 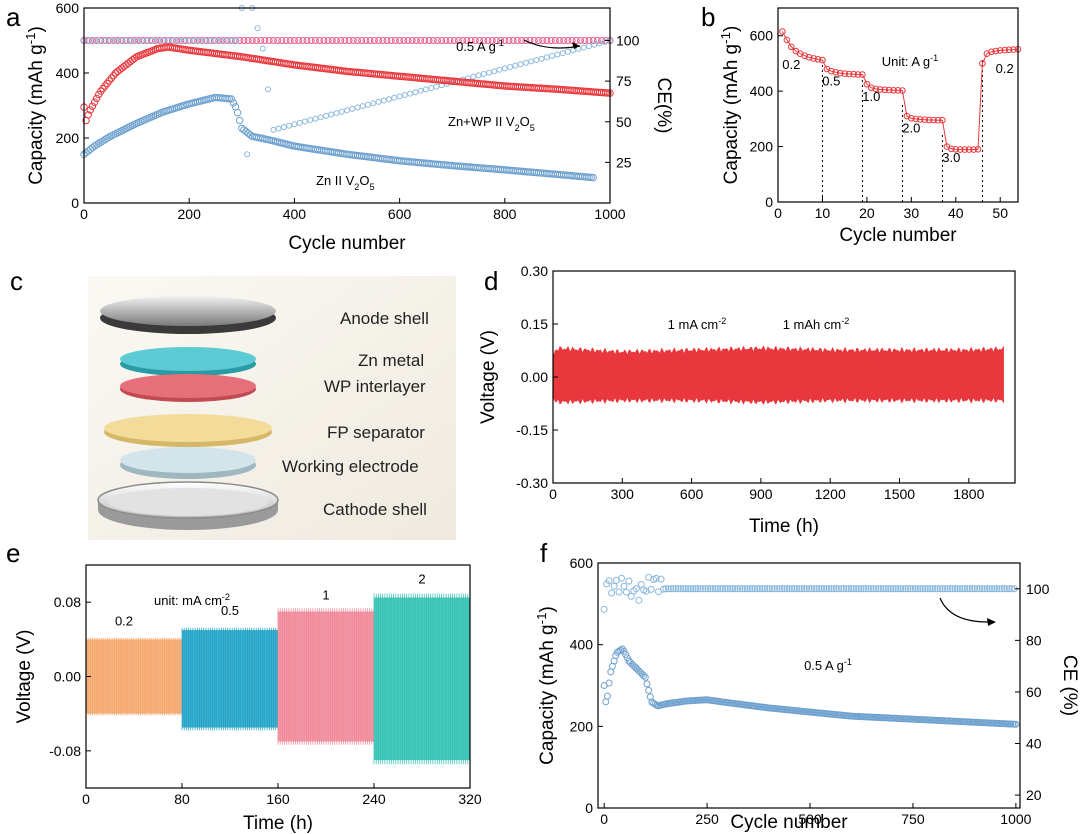 What do you see at coordinates (547, 694) in the screenshot?
I see `f-ylabel-main: Capacity (mAh g` at bounding box center [547, 694].